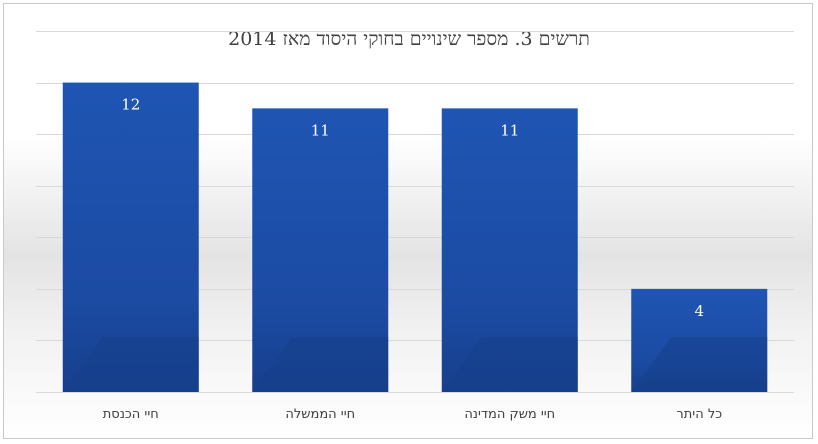  What do you see at coordinates (320, 414) in the screenshot?
I see `category-label: חיי הממשלה` at bounding box center [320, 414].